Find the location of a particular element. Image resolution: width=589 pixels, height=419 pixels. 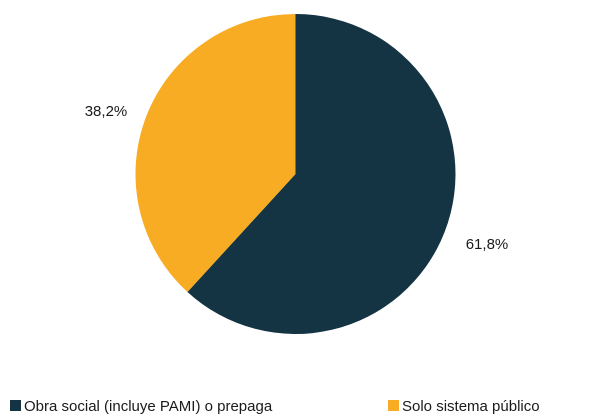

legend-swatch-solo-sistema-publico is located at coordinates (393, 405).